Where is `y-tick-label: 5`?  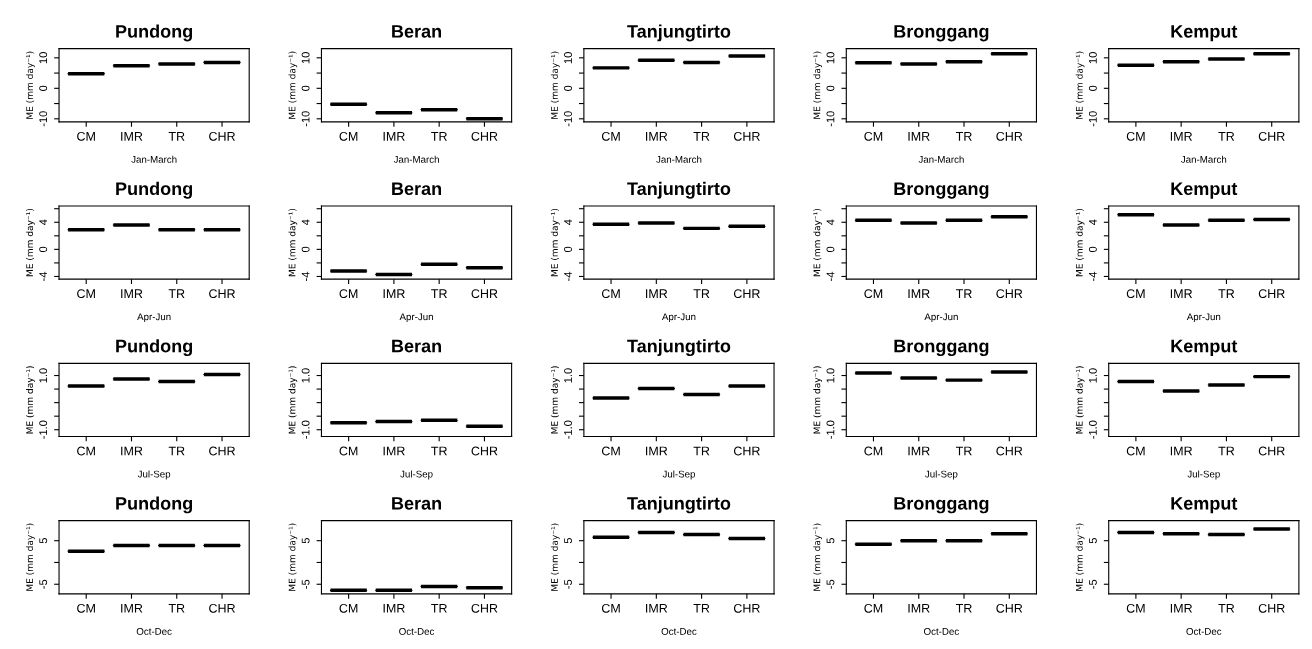 y-tick-label: 5 is located at coordinates (830, 541).